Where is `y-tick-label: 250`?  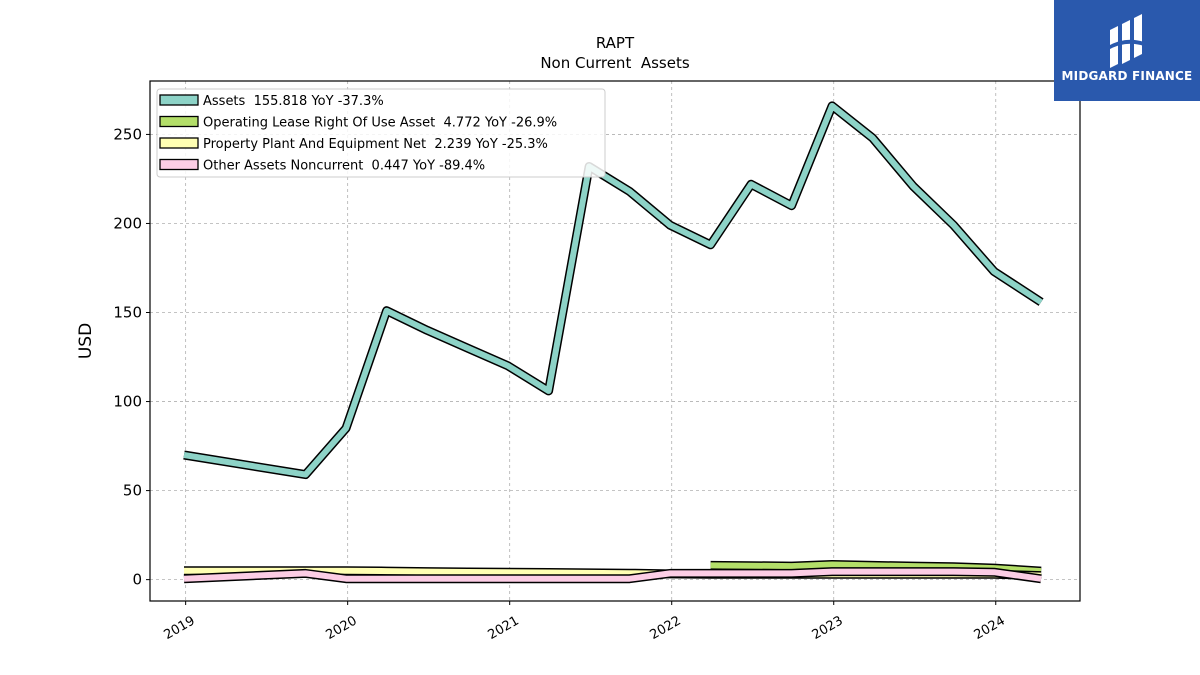
y-tick-label: 250 is located at coordinates (127, 134).